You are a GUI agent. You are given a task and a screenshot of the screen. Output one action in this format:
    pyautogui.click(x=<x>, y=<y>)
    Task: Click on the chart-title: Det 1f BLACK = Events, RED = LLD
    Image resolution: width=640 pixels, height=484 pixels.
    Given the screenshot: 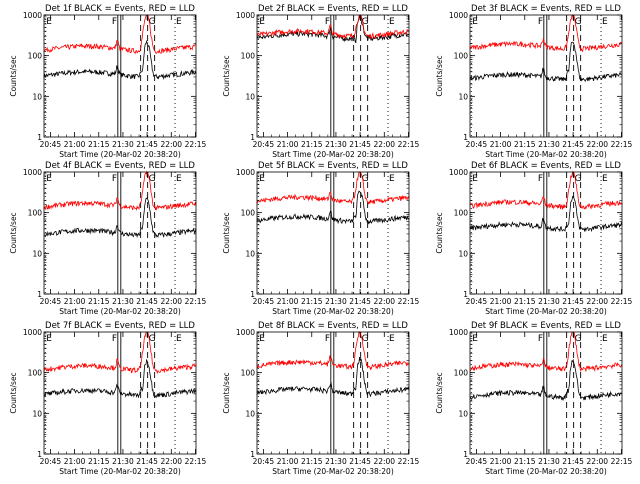 What is the action you would take?
    pyautogui.click(x=120, y=9)
    